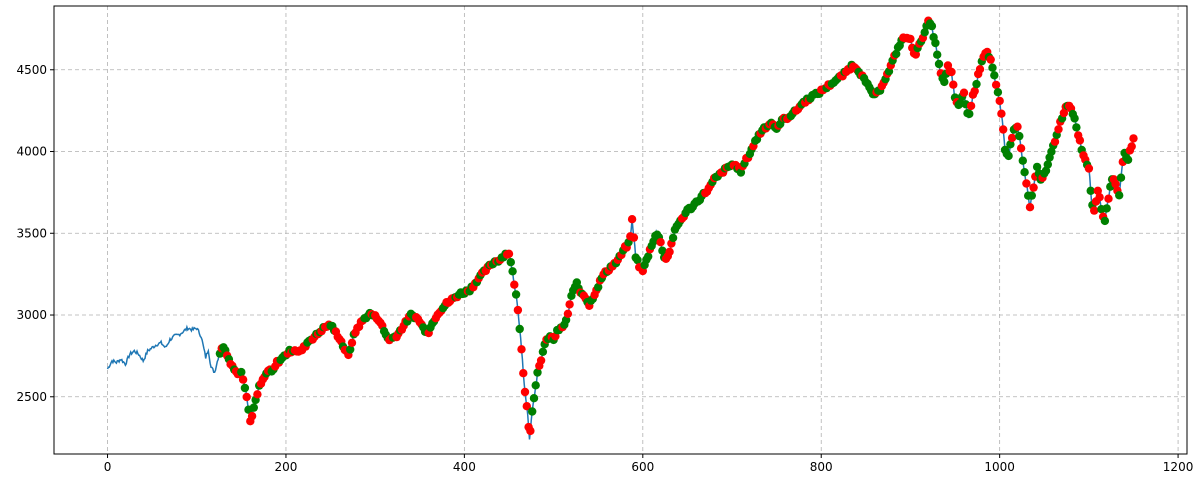  What do you see at coordinates (285, 467) in the screenshot?
I see `x-tick-label: 200` at bounding box center [285, 467].